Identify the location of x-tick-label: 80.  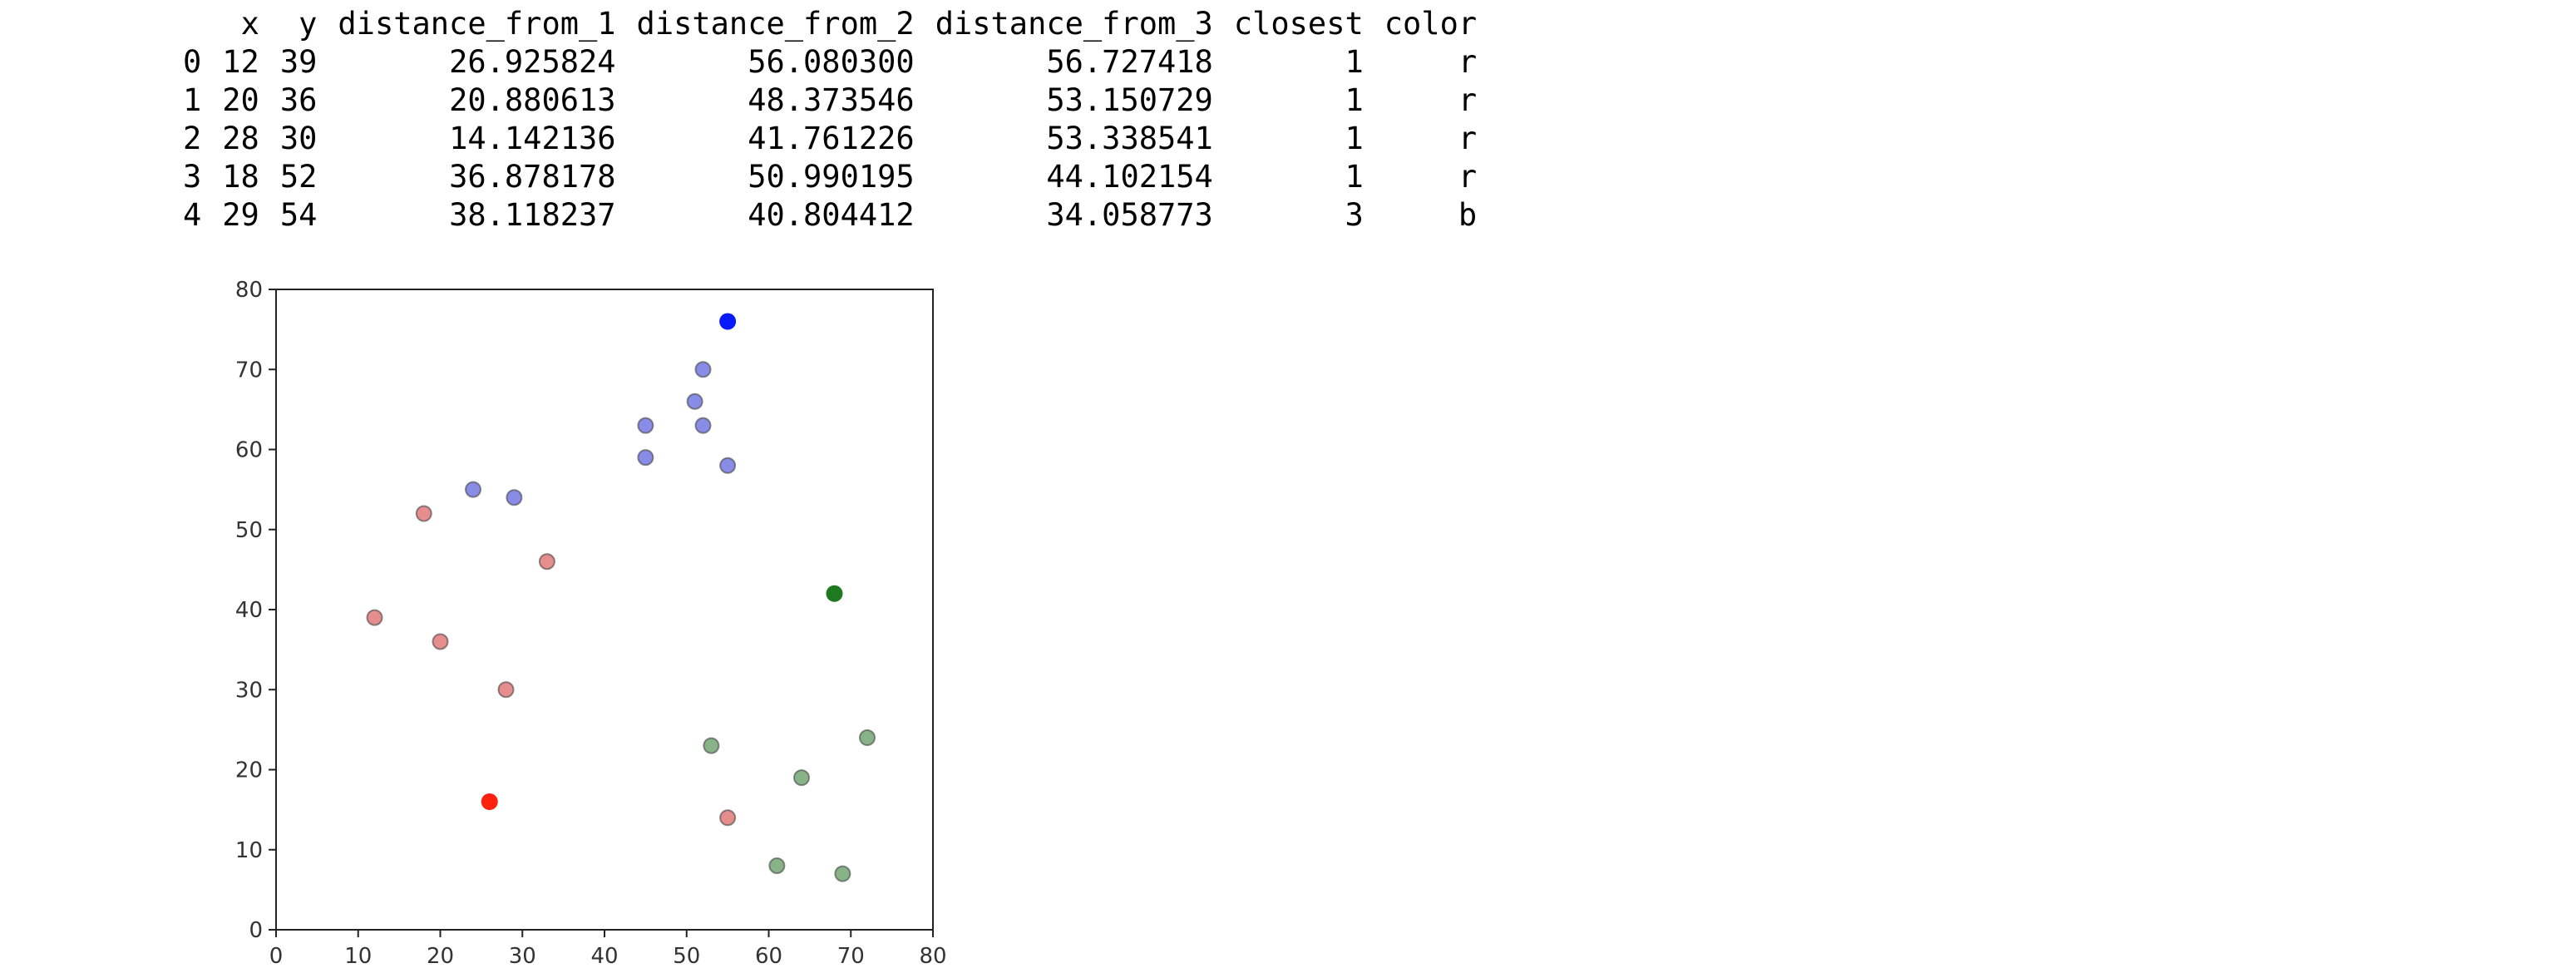
(933, 956).